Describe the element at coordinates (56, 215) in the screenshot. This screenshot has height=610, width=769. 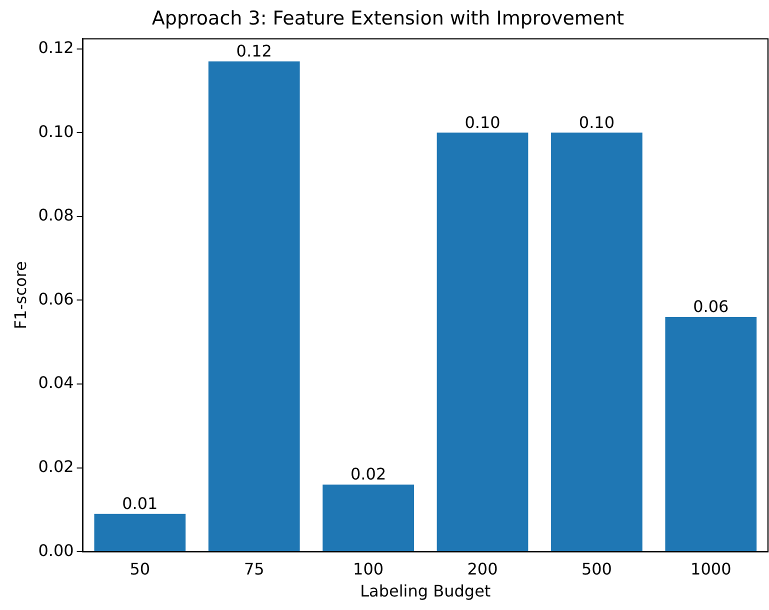
I see `y-tick-label: 0.08` at that location.